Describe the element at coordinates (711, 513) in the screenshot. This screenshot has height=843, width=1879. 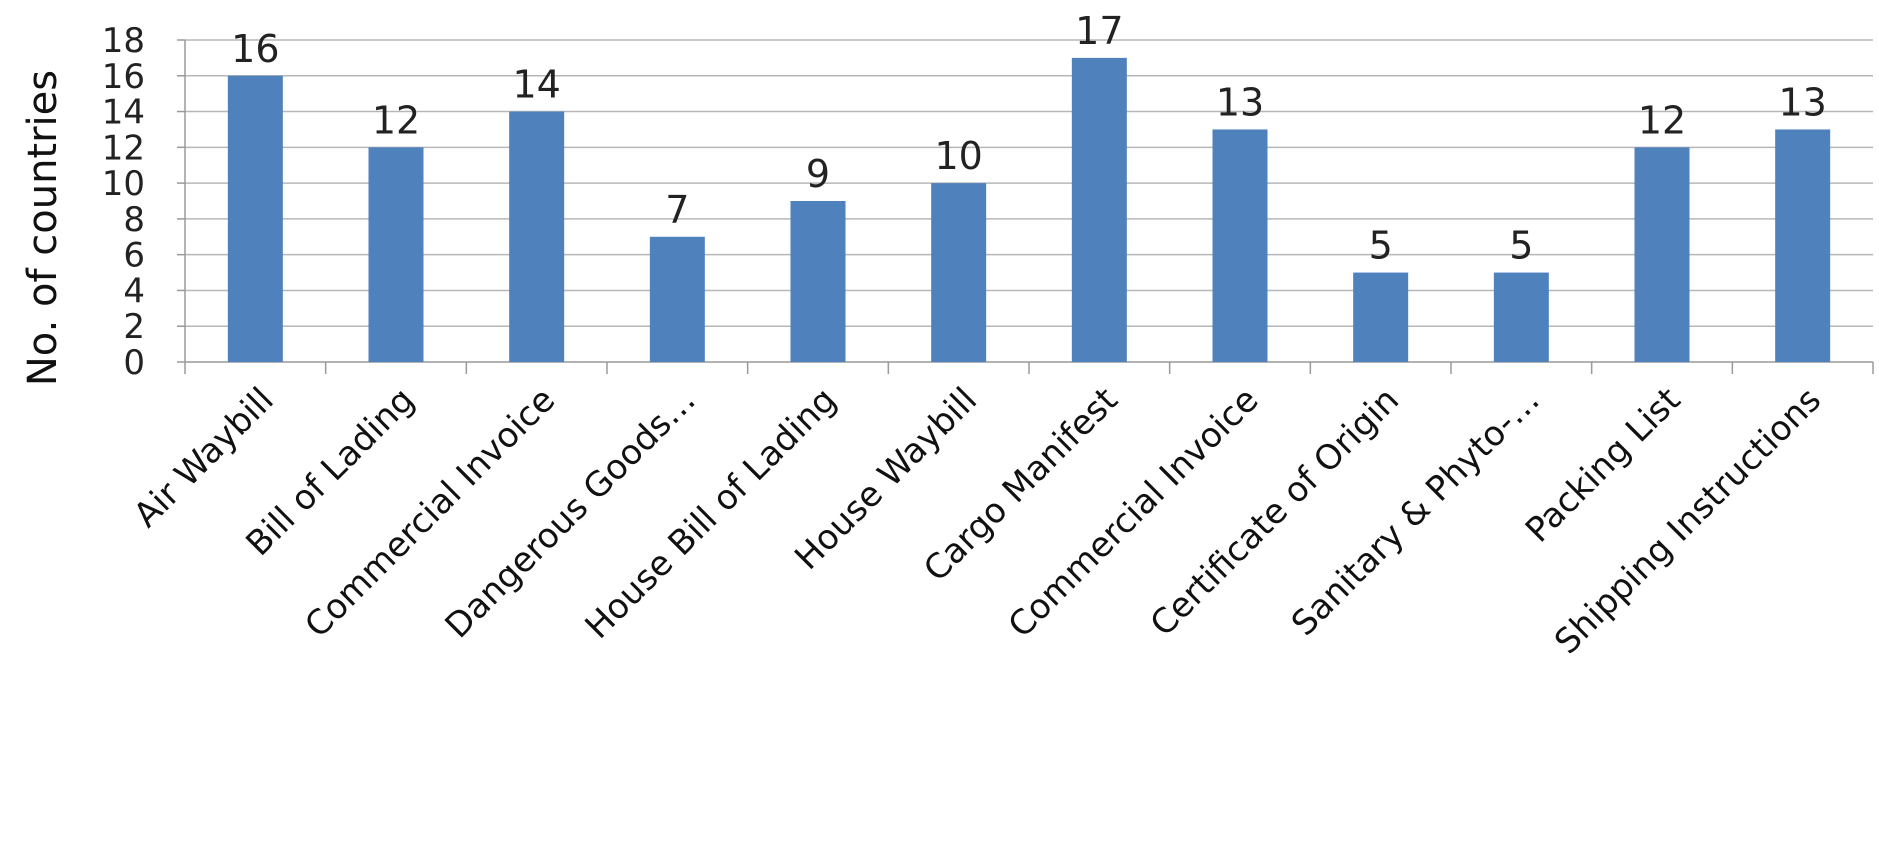
I see `x-tick-label: House Bill of Lading` at that location.